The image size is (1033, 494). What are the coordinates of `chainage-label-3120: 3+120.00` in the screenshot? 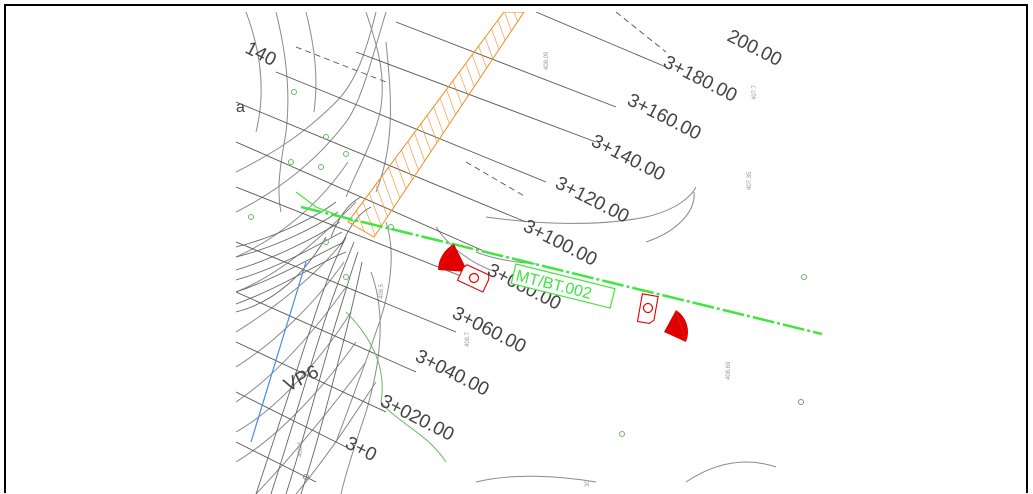 It's located at (592, 200).